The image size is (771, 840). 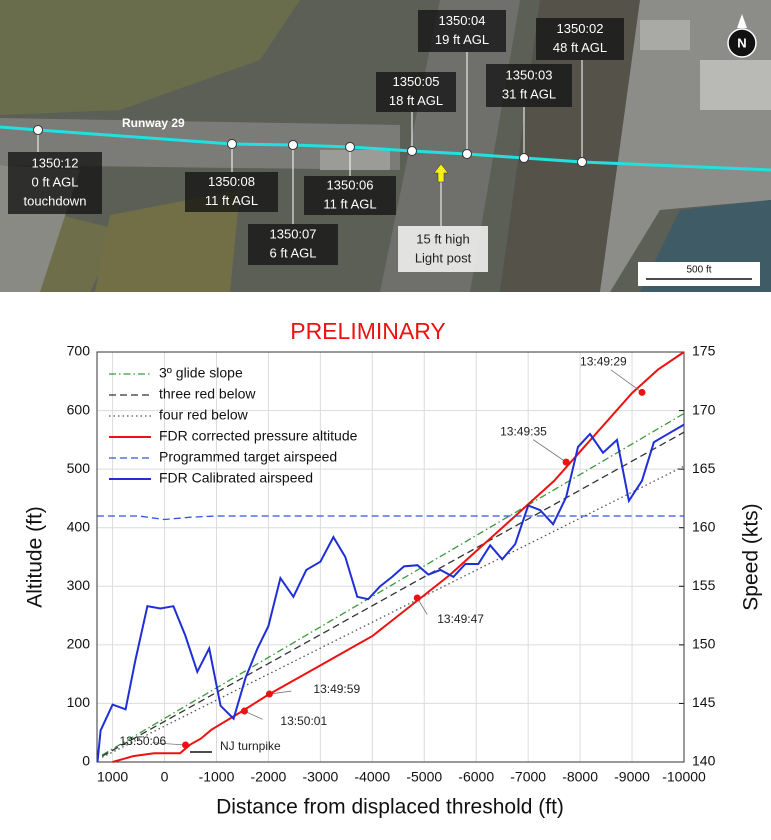 What do you see at coordinates (529, 93) in the screenshot?
I see `callout-text: 31 ft AGL` at bounding box center [529, 93].